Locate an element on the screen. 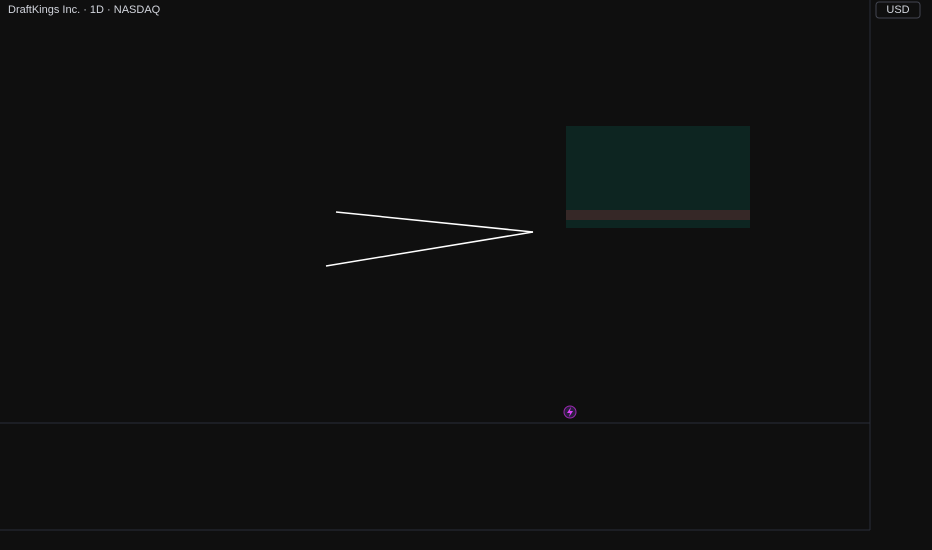 The width and height of the screenshot is (932, 550). currency-button is located at coordinates (898, 10).